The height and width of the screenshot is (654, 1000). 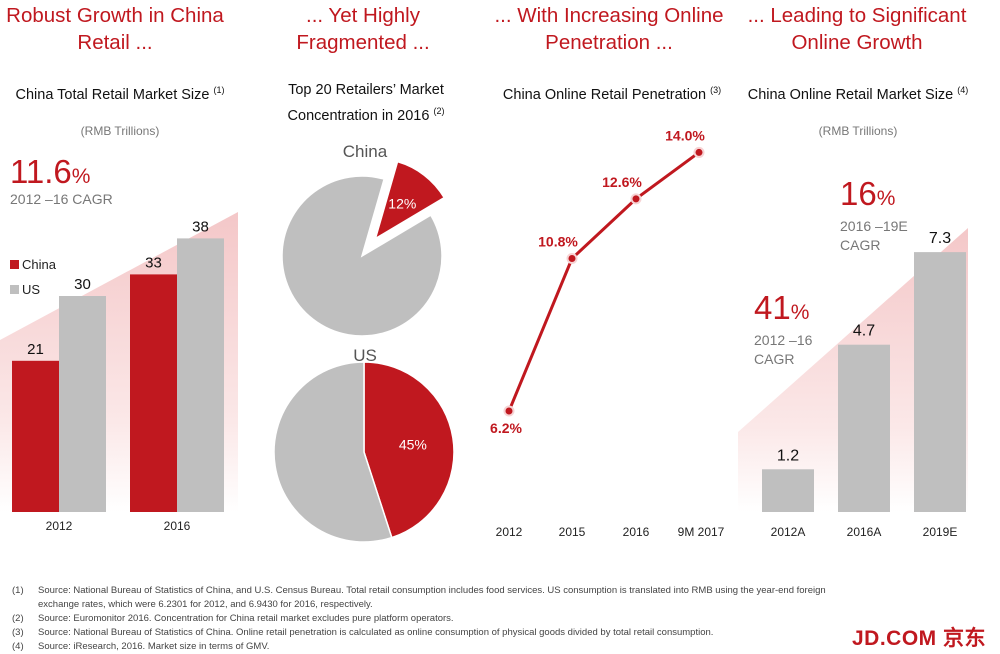 I want to click on data-point-2015, so click(x=572, y=259).